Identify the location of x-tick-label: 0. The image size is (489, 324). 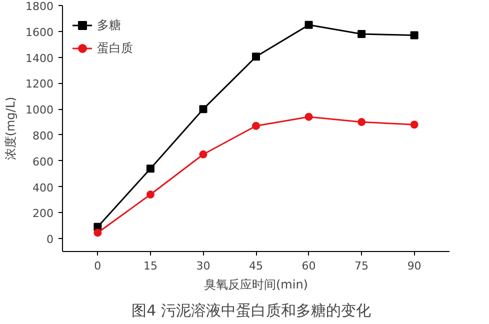
(98, 266).